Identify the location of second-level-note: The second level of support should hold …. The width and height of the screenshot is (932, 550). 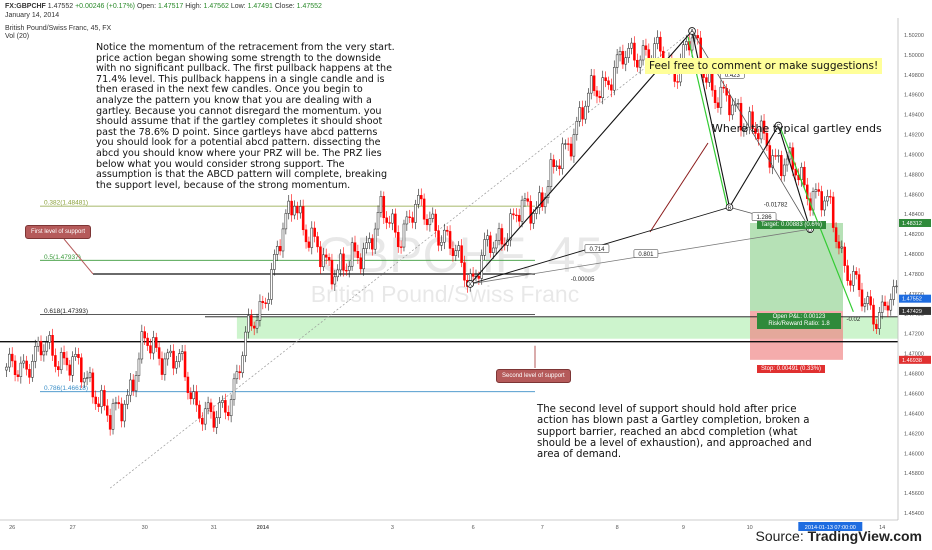
(674, 432).